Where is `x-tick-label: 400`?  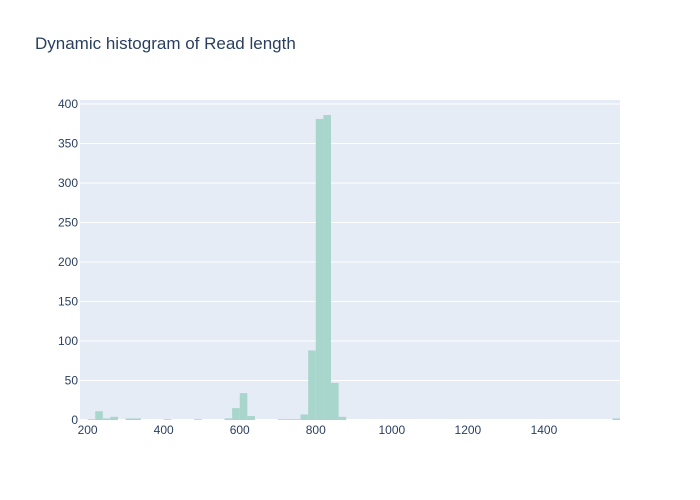 x-tick-label: 400 is located at coordinates (164, 430).